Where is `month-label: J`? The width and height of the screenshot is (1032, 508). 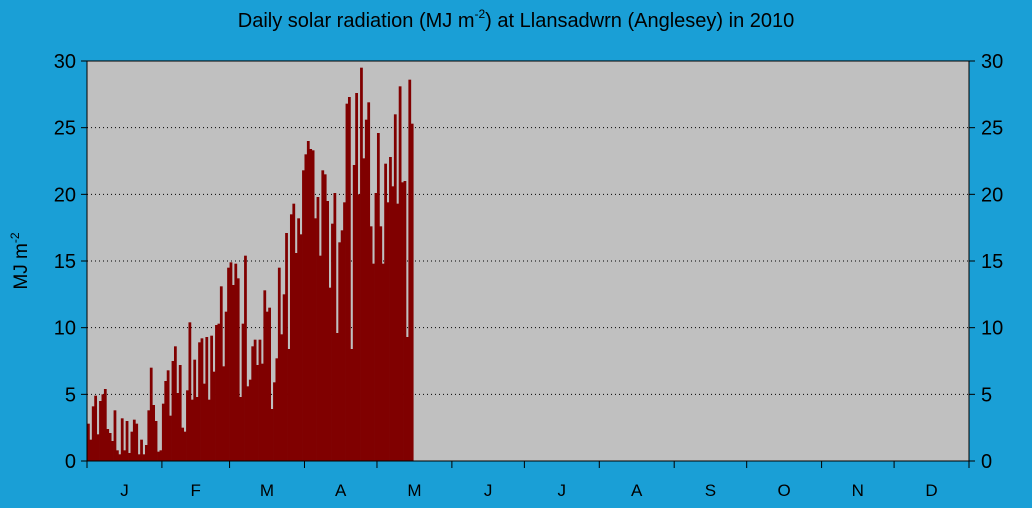 month-label: J is located at coordinates (488, 490).